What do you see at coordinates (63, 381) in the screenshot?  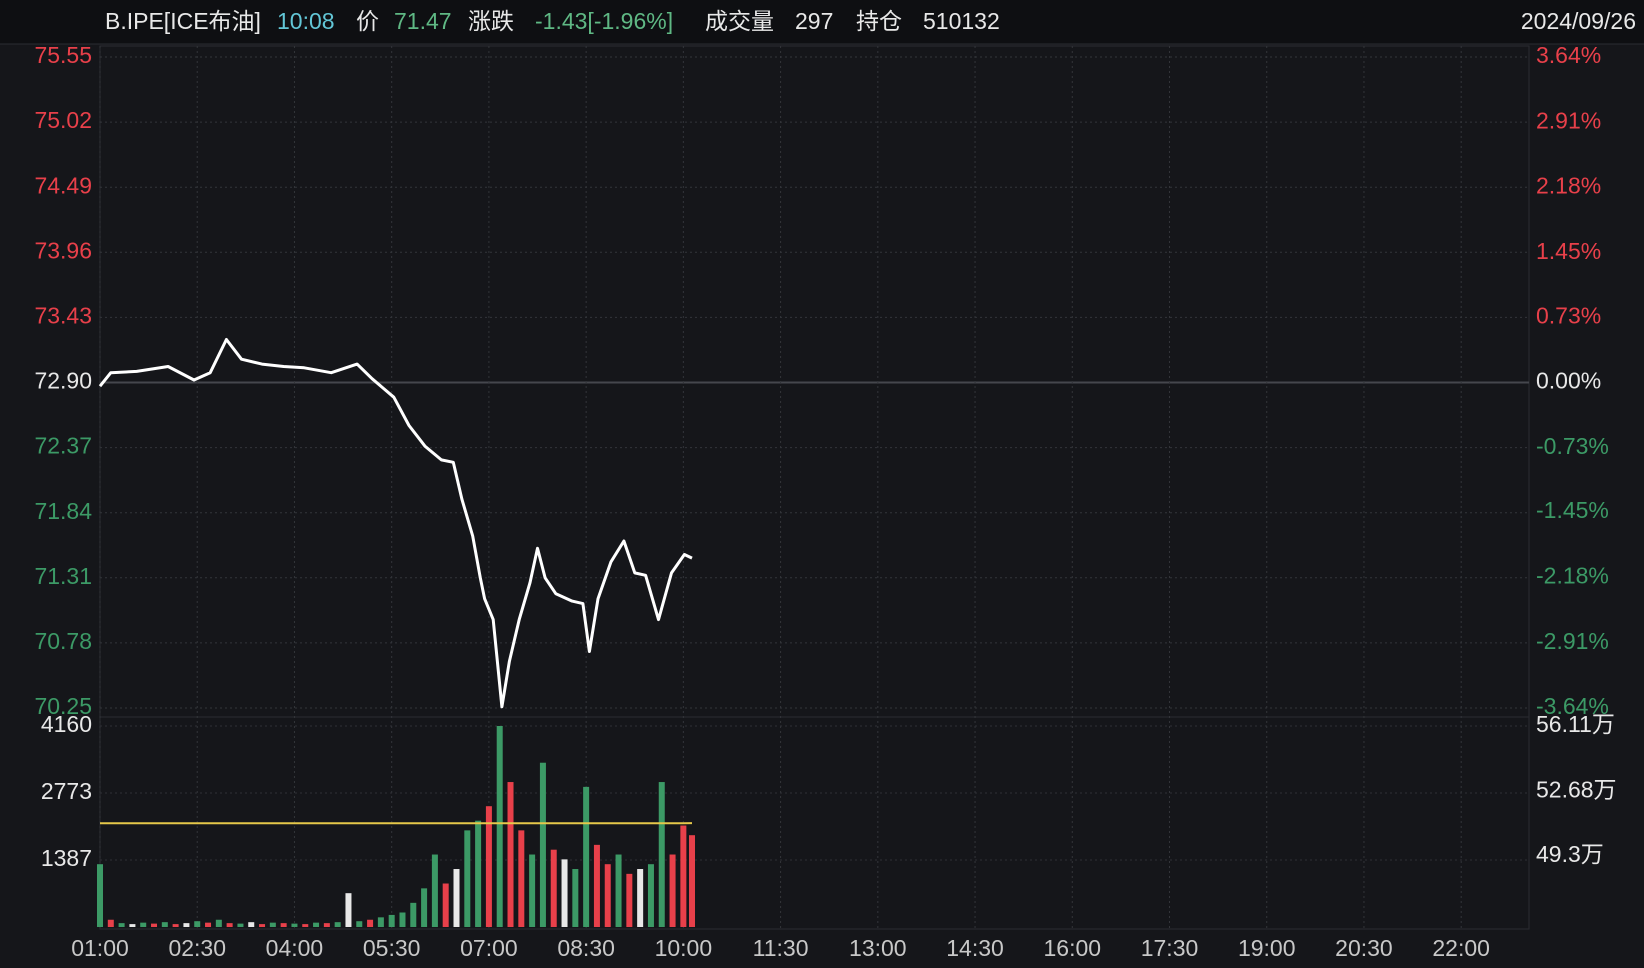 I see `y-tick-label: 72.90` at bounding box center [63, 381].